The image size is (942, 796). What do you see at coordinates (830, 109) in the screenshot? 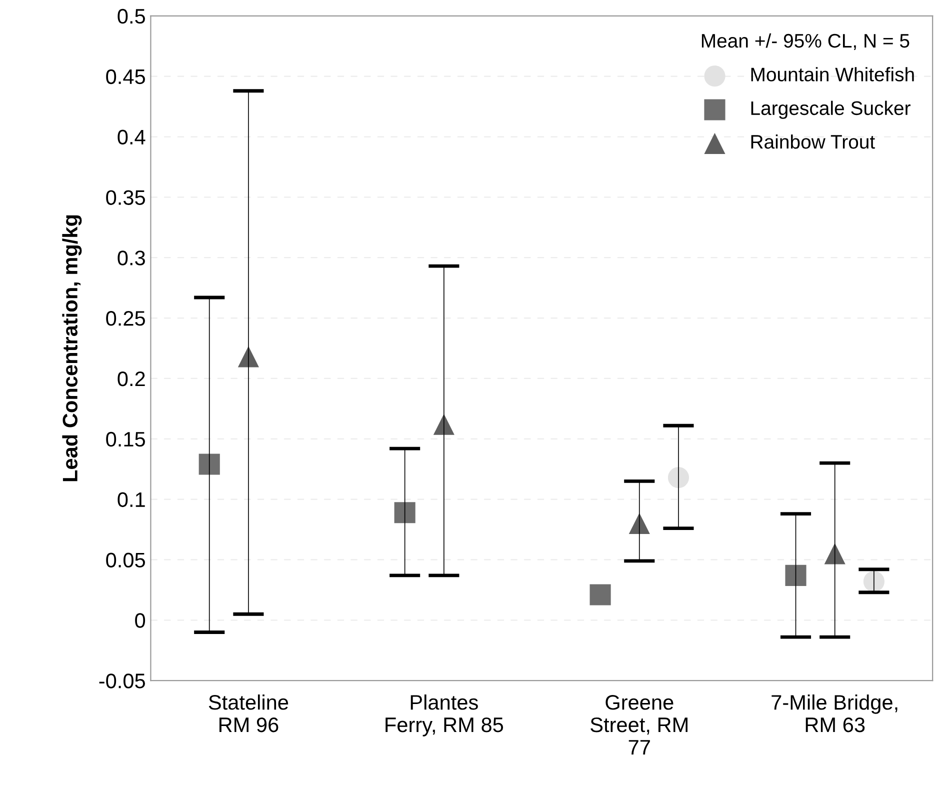
I see `legend-label: Largescale Sucker` at bounding box center [830, 109].